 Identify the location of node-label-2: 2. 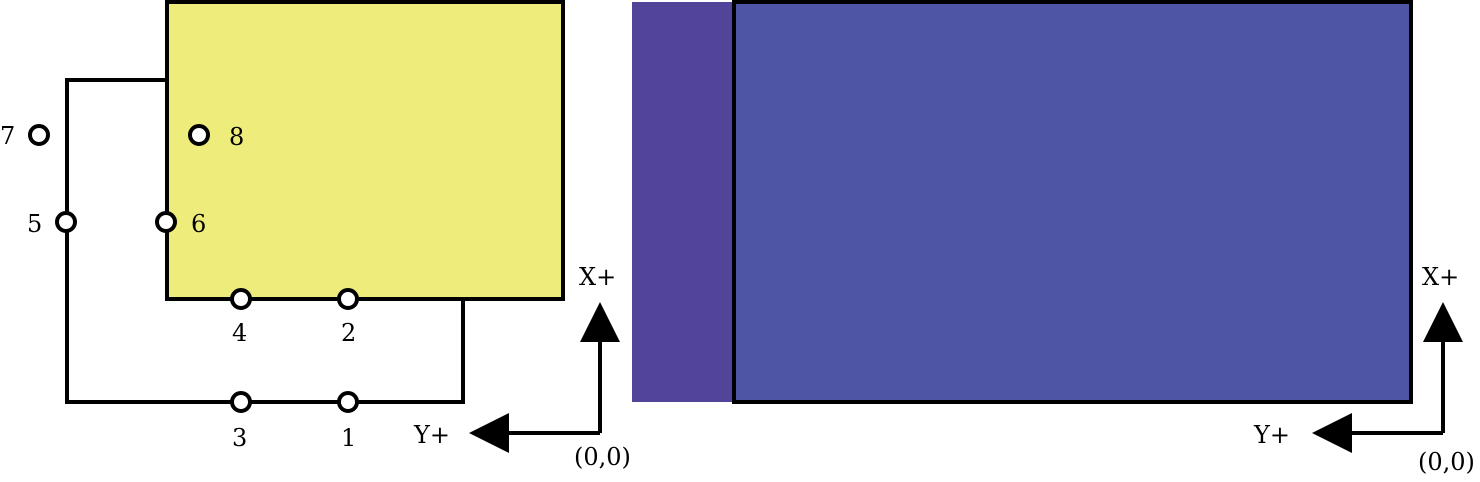
(348, 333).